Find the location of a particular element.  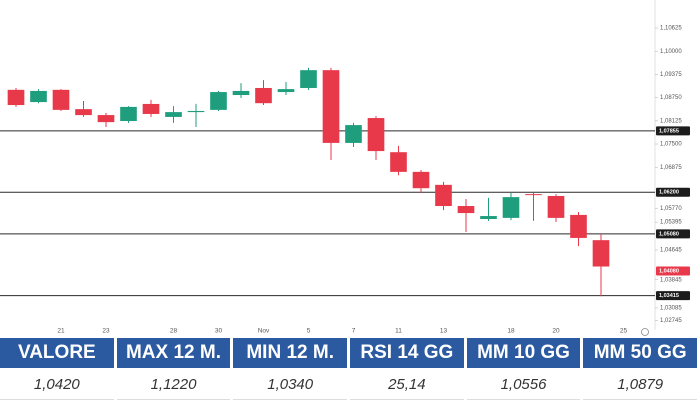

table-cell: 1,1220 is located at coordinates (173, 385).